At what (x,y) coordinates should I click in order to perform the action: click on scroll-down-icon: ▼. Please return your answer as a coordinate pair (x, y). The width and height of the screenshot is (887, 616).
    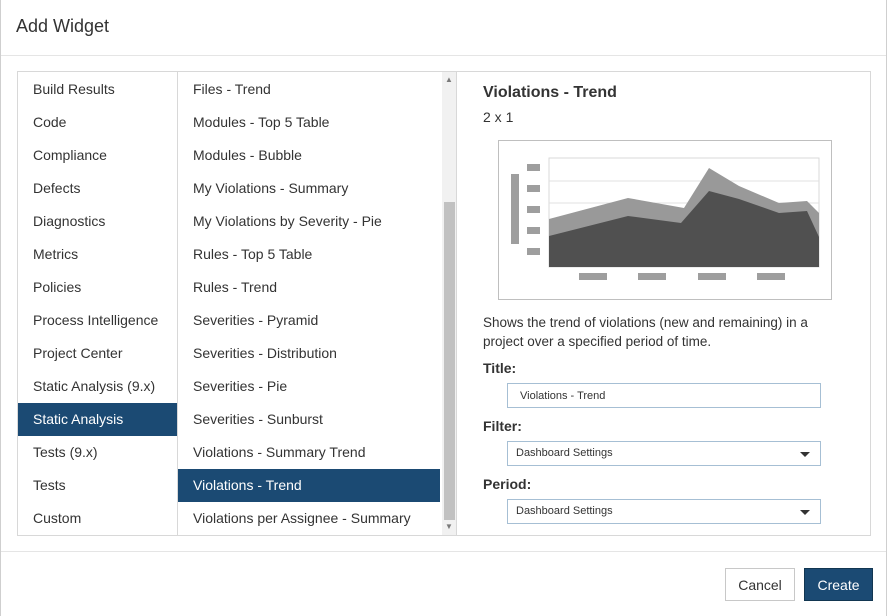
    Looking at the image, I should click on (449, 526).